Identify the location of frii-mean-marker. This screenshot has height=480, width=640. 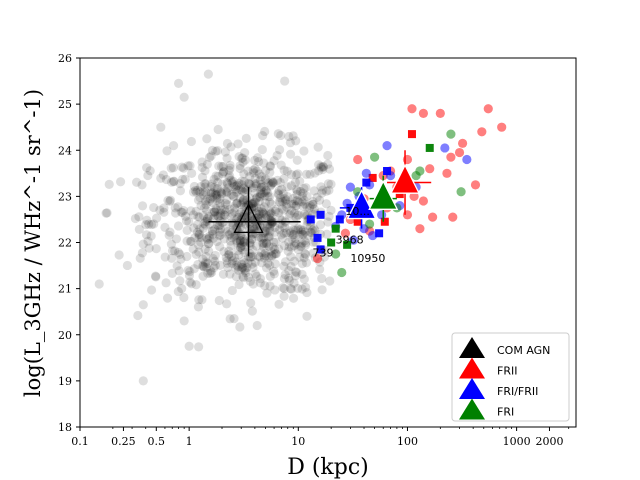
(409, 182).